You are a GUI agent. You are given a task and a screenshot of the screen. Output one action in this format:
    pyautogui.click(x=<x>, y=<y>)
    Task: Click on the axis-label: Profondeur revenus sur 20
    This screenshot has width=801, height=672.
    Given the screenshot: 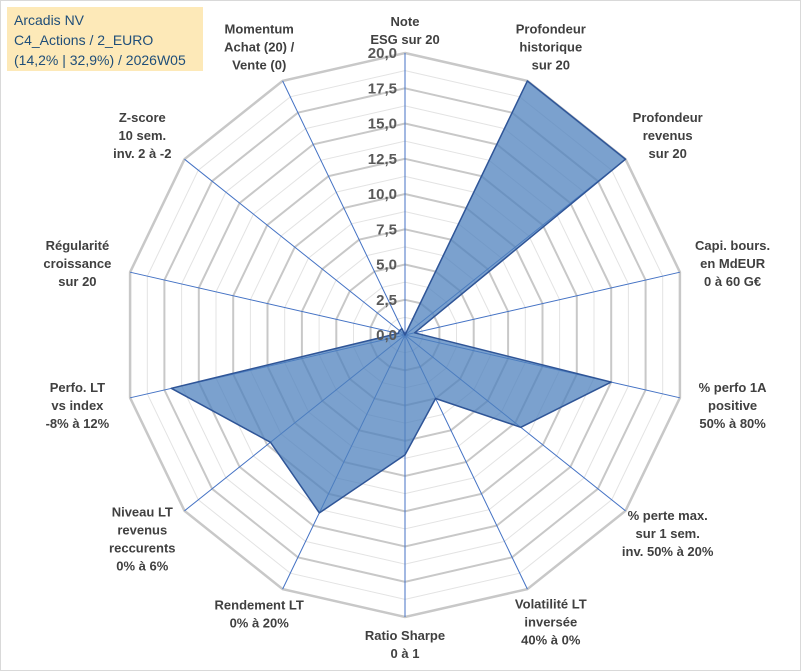 What is the action you would take?
    pyautogui.click(x=668, y=135)
    